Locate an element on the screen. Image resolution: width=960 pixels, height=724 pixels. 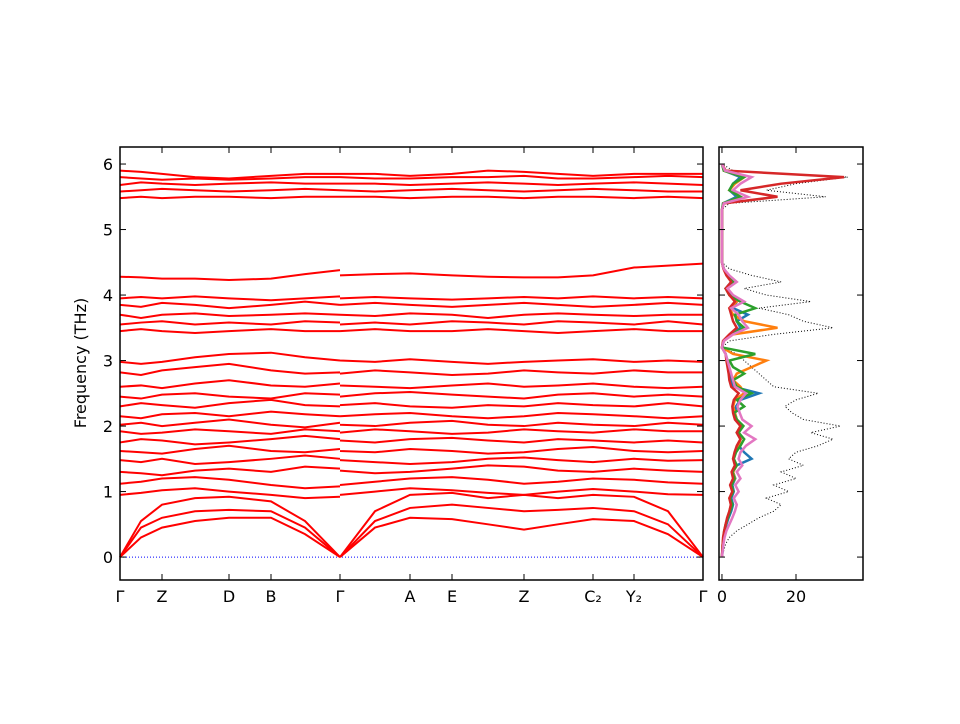
y-tick-label: 1 is located at coordinates (108, 492).